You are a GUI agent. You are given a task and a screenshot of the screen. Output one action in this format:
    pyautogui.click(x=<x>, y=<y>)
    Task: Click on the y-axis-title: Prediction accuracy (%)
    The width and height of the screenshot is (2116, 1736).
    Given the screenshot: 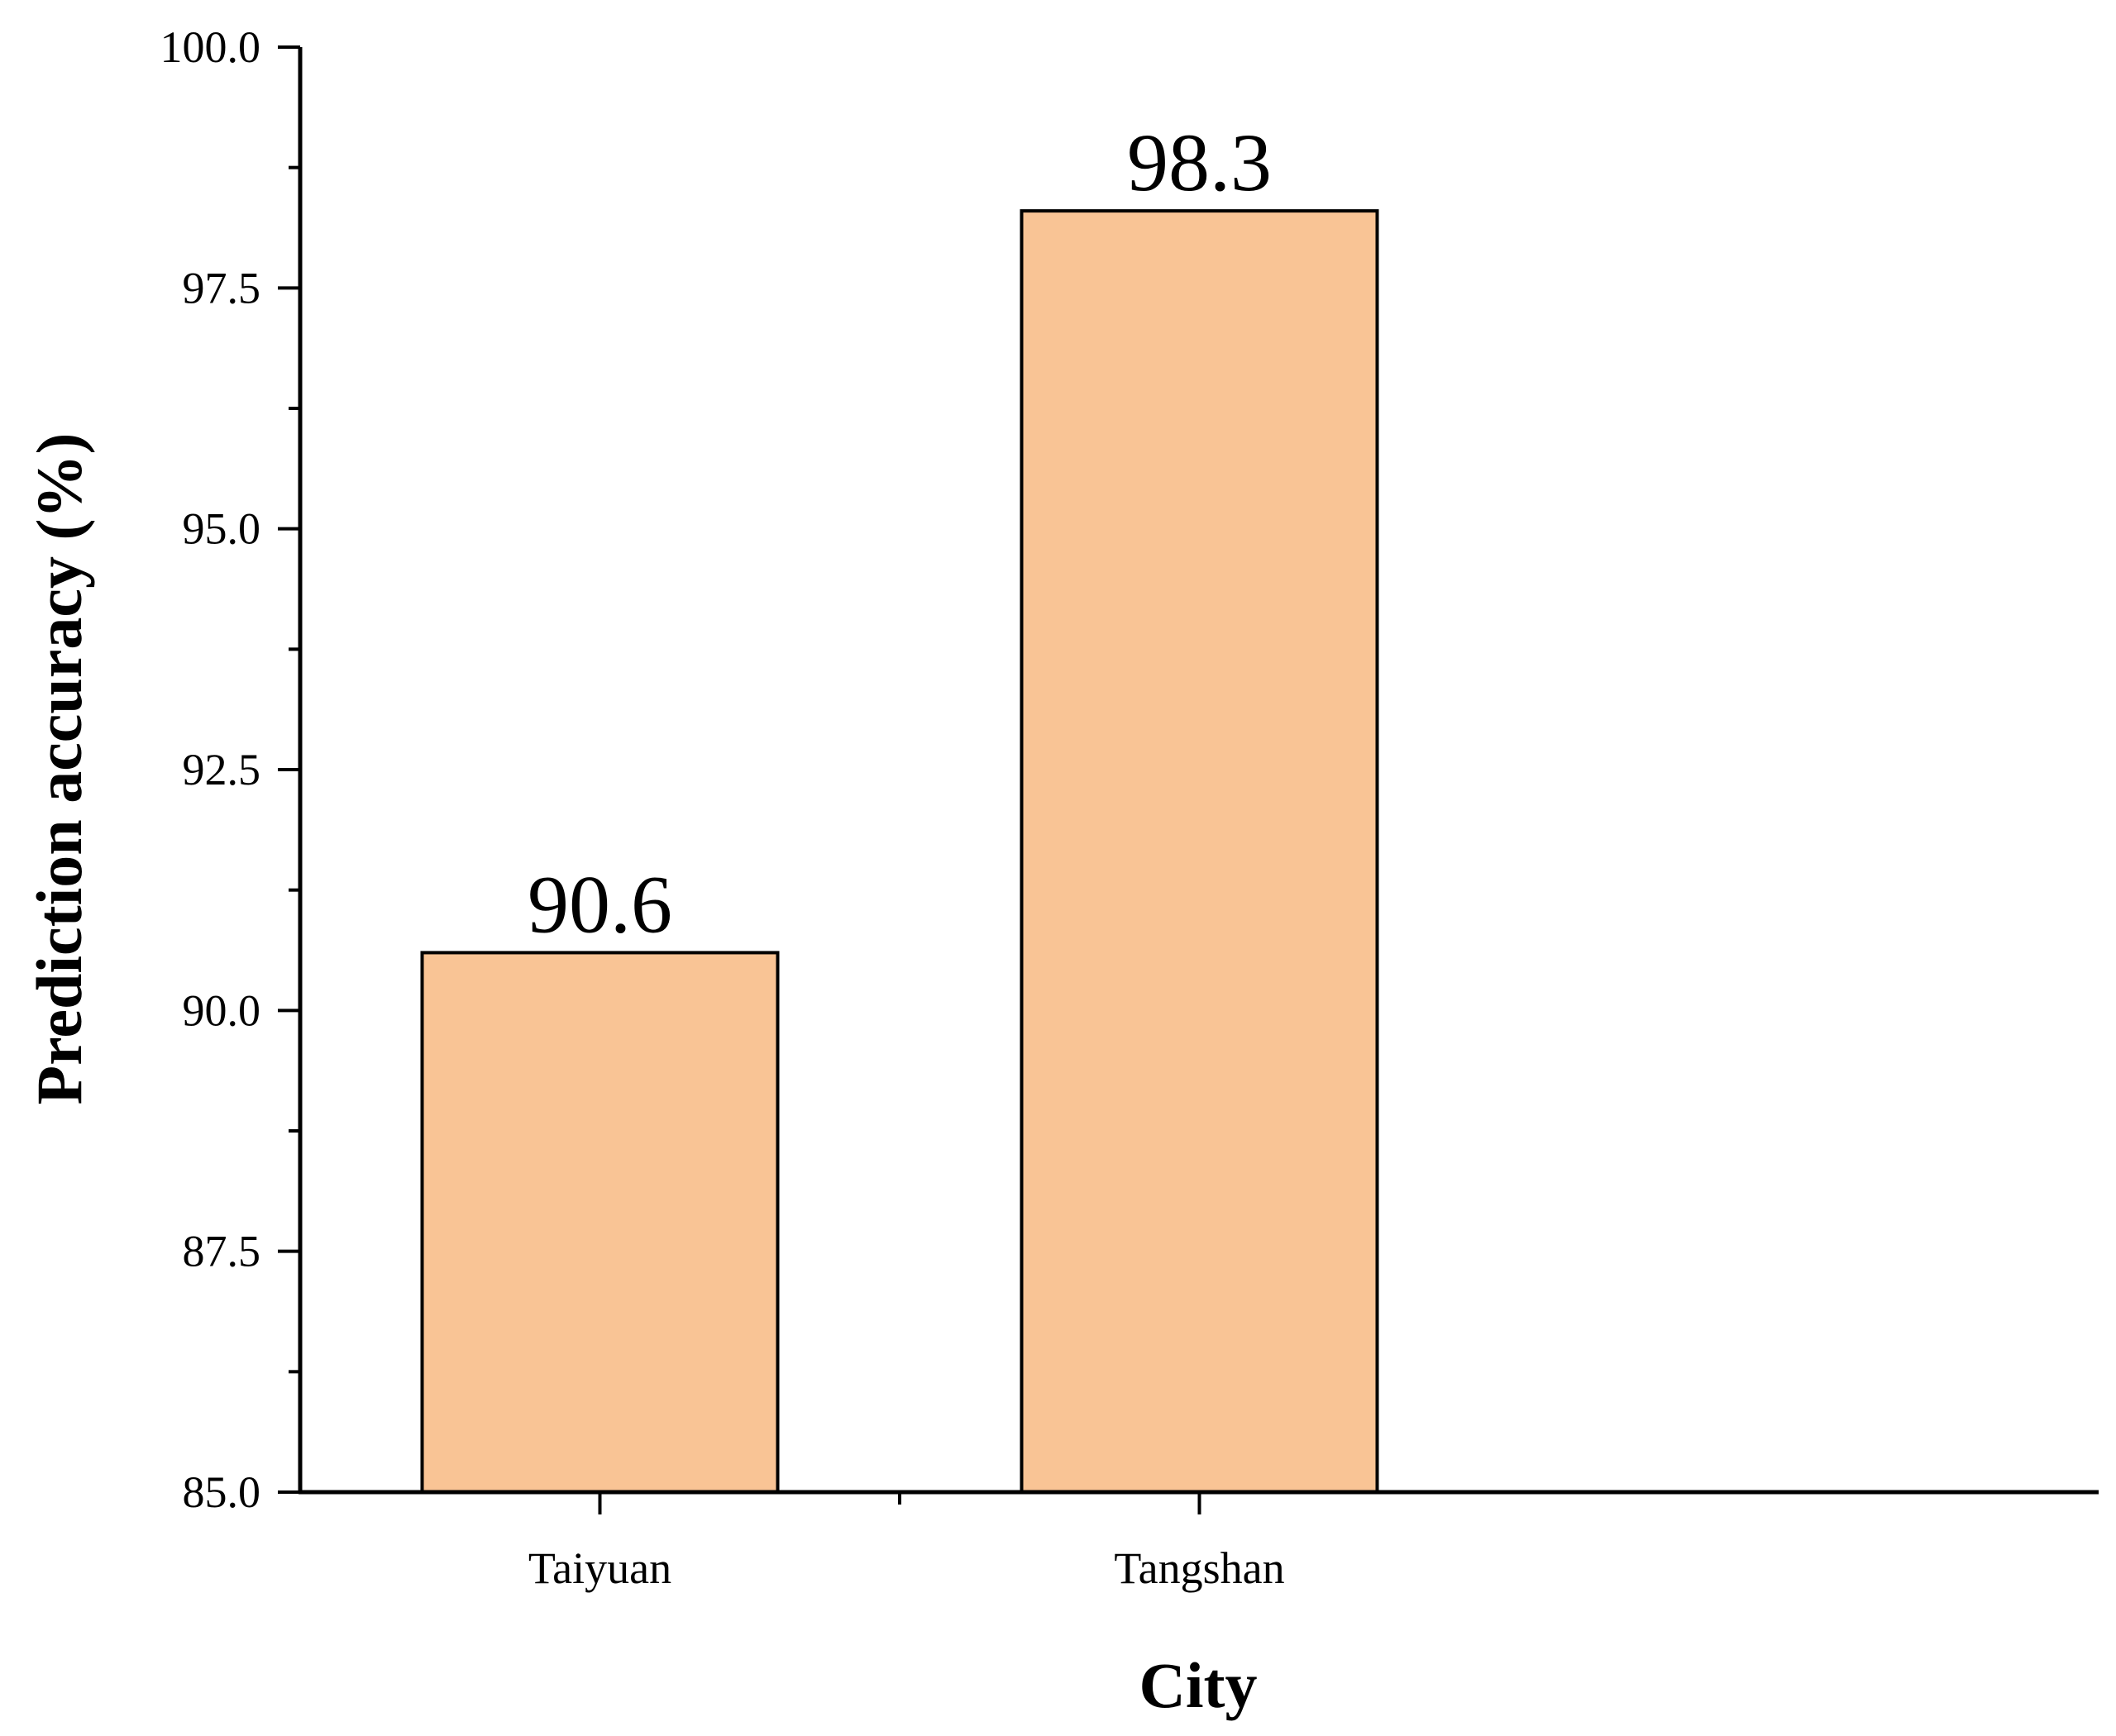 What is the action you would take?
    pyautogui.click(x=59, y=769)
    